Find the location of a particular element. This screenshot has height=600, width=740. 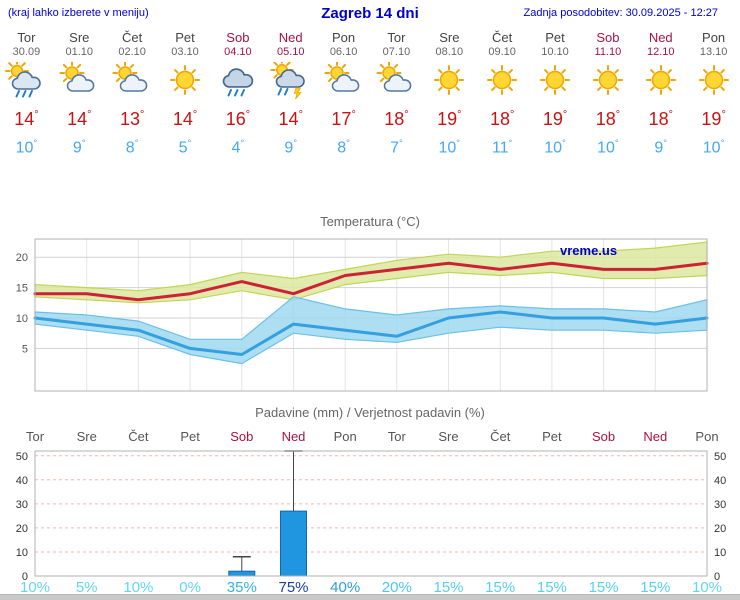

day-column-sob-11.10: Sob 11.10 18° 10° is located at coordinates (607, 98).